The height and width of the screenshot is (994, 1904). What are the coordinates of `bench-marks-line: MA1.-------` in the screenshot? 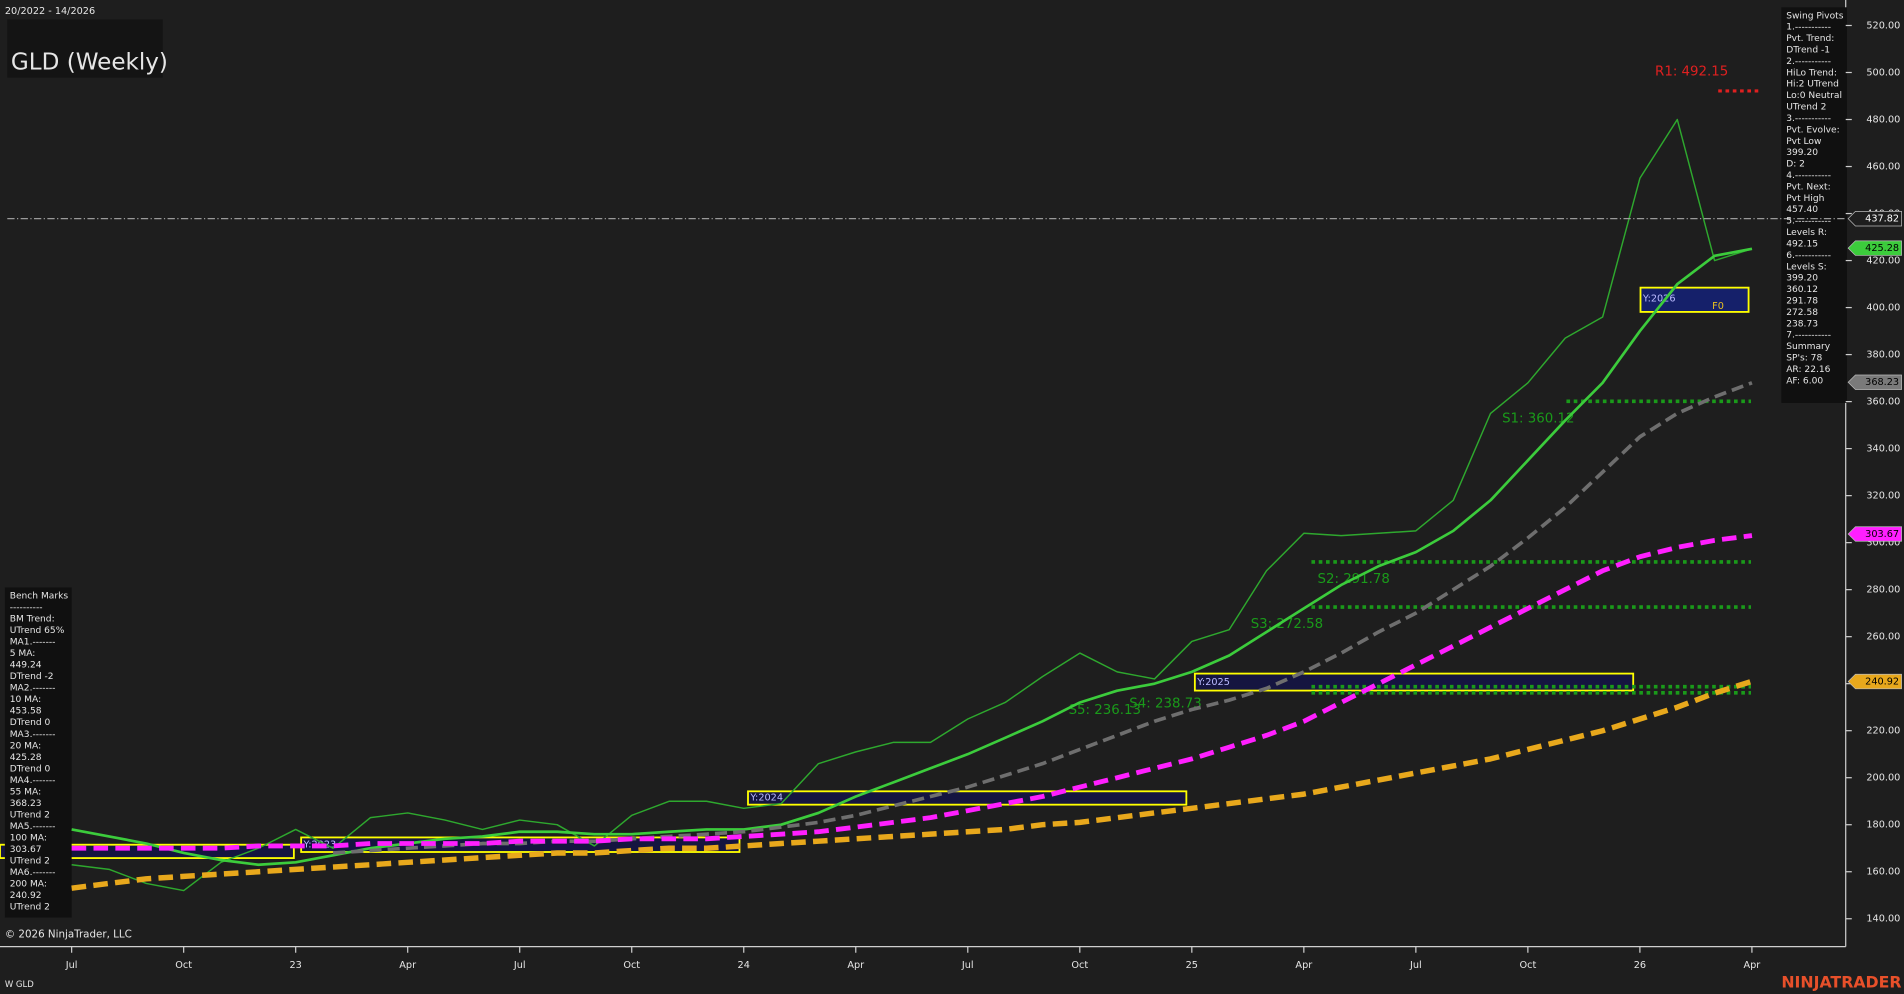 It's located at (33, 643).